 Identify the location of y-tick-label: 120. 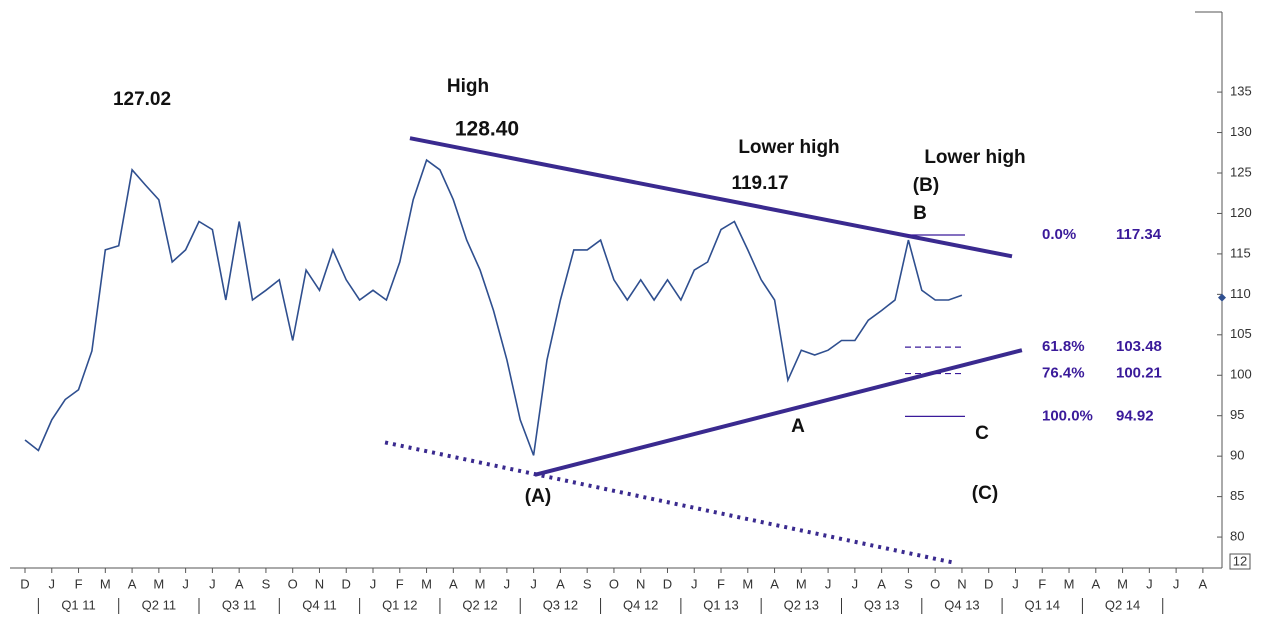
(1241, 212).